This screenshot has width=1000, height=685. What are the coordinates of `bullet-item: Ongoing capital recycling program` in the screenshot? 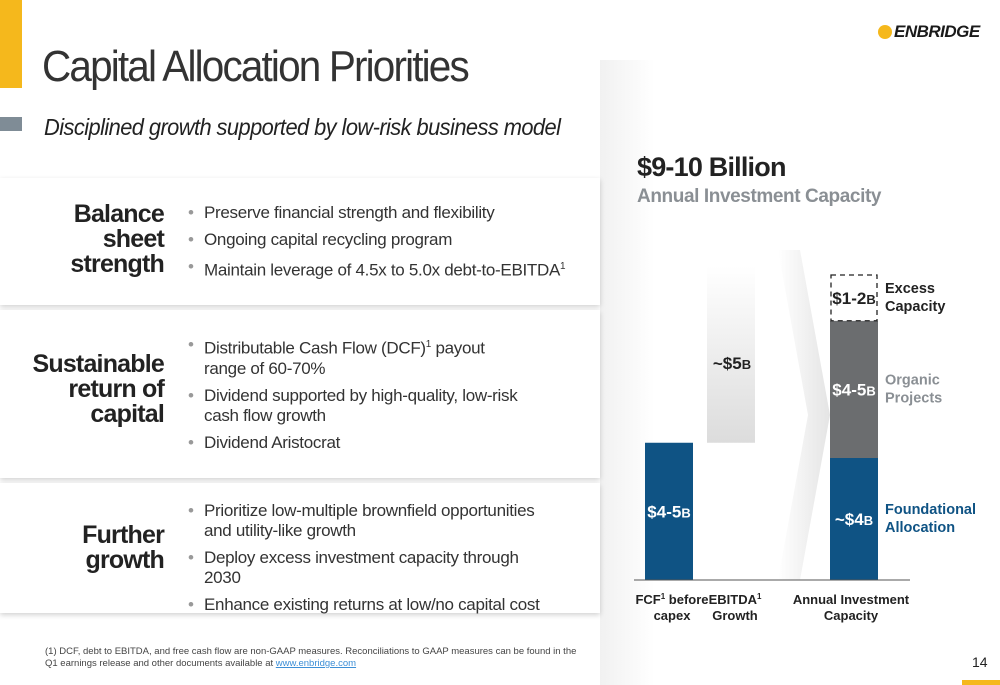 It's located at (376, 240).